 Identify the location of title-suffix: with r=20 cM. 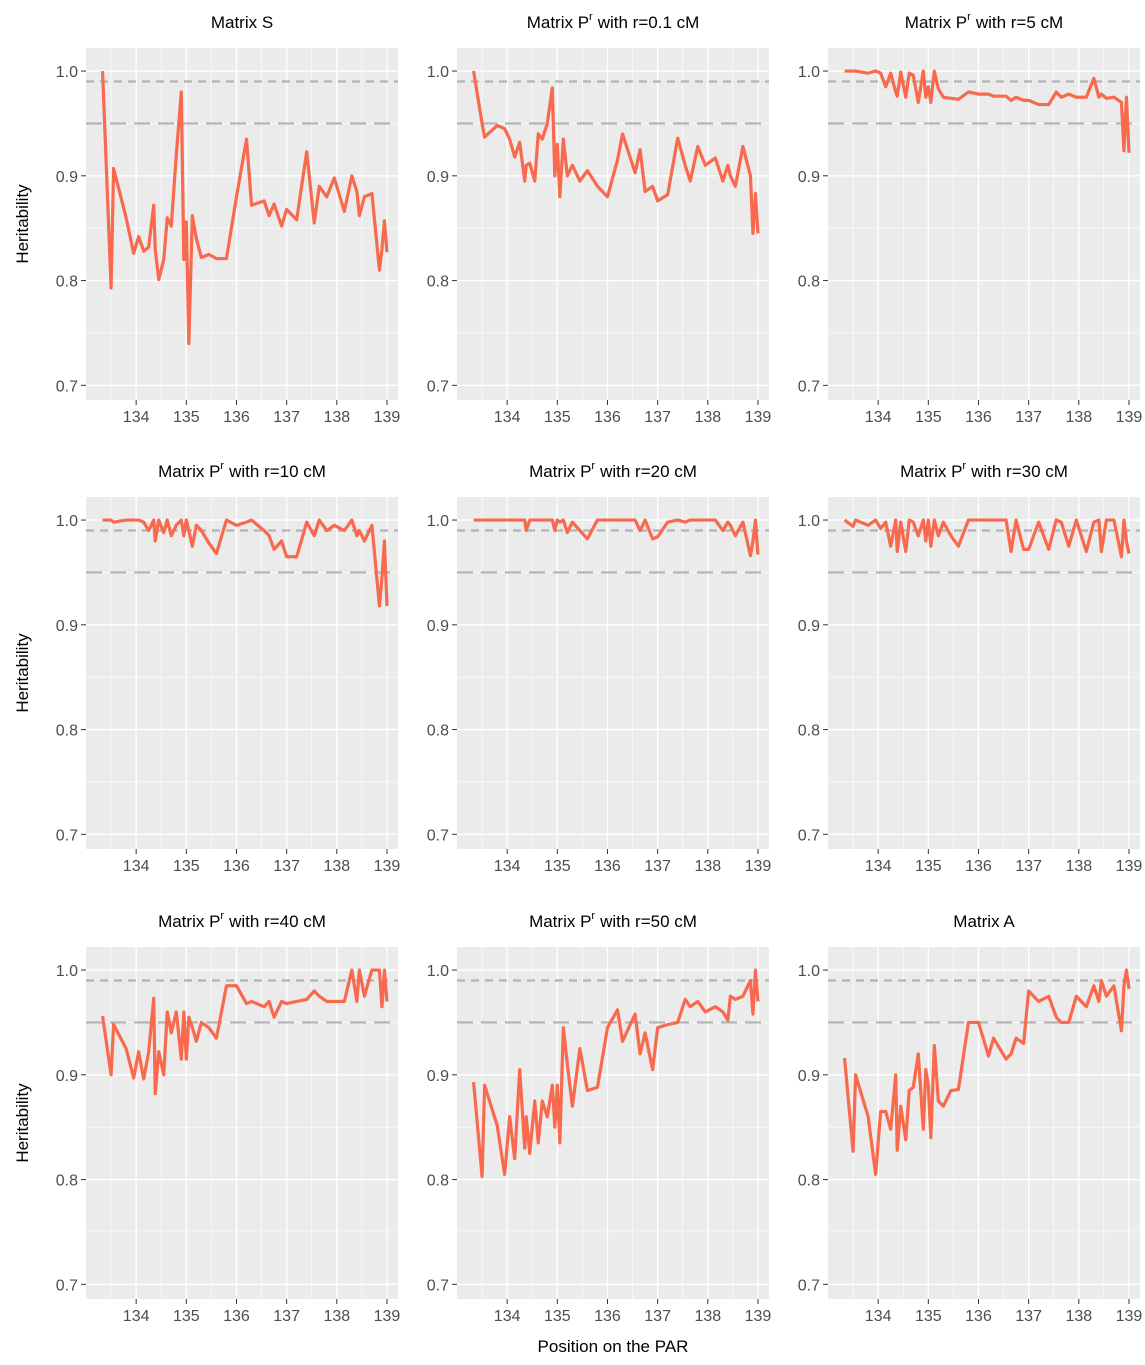
(648, 471).